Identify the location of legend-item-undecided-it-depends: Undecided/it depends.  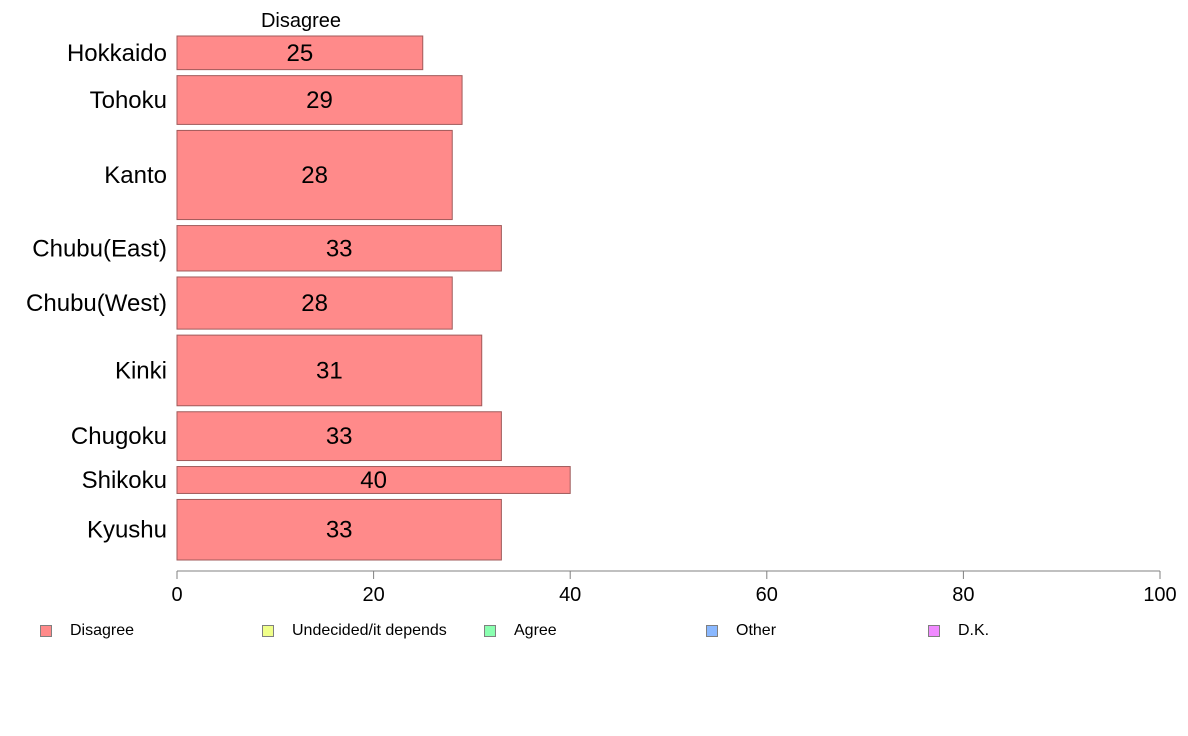
(354, 631).